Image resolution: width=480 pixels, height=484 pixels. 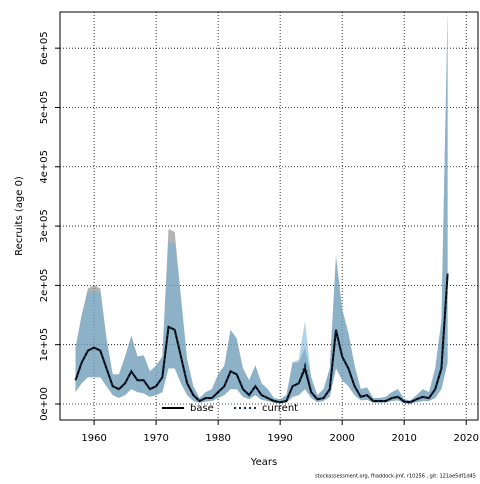 What do you see at coordinates (44, 404) in the screenshot?
I see `y-tick-label: 0e+00` at bounding box center [44, 404].